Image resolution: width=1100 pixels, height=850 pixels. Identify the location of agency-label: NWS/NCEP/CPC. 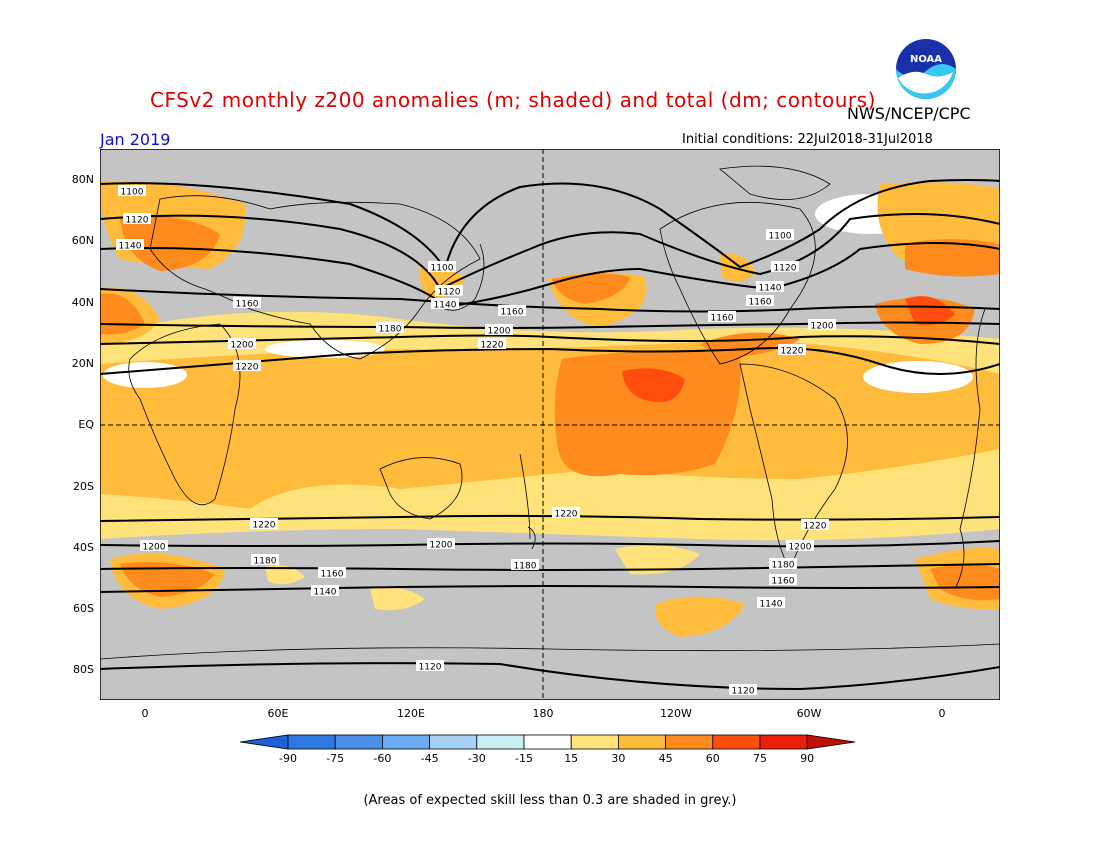
(909, 113).